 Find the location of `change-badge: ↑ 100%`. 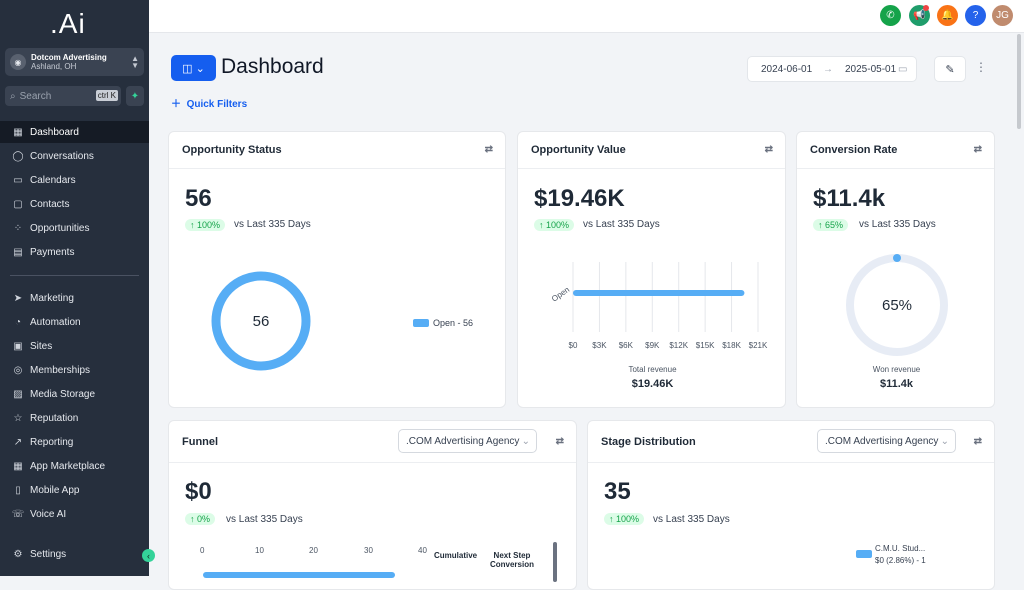

change-badge: ↑ 100% is located at coordinates (624, 519).